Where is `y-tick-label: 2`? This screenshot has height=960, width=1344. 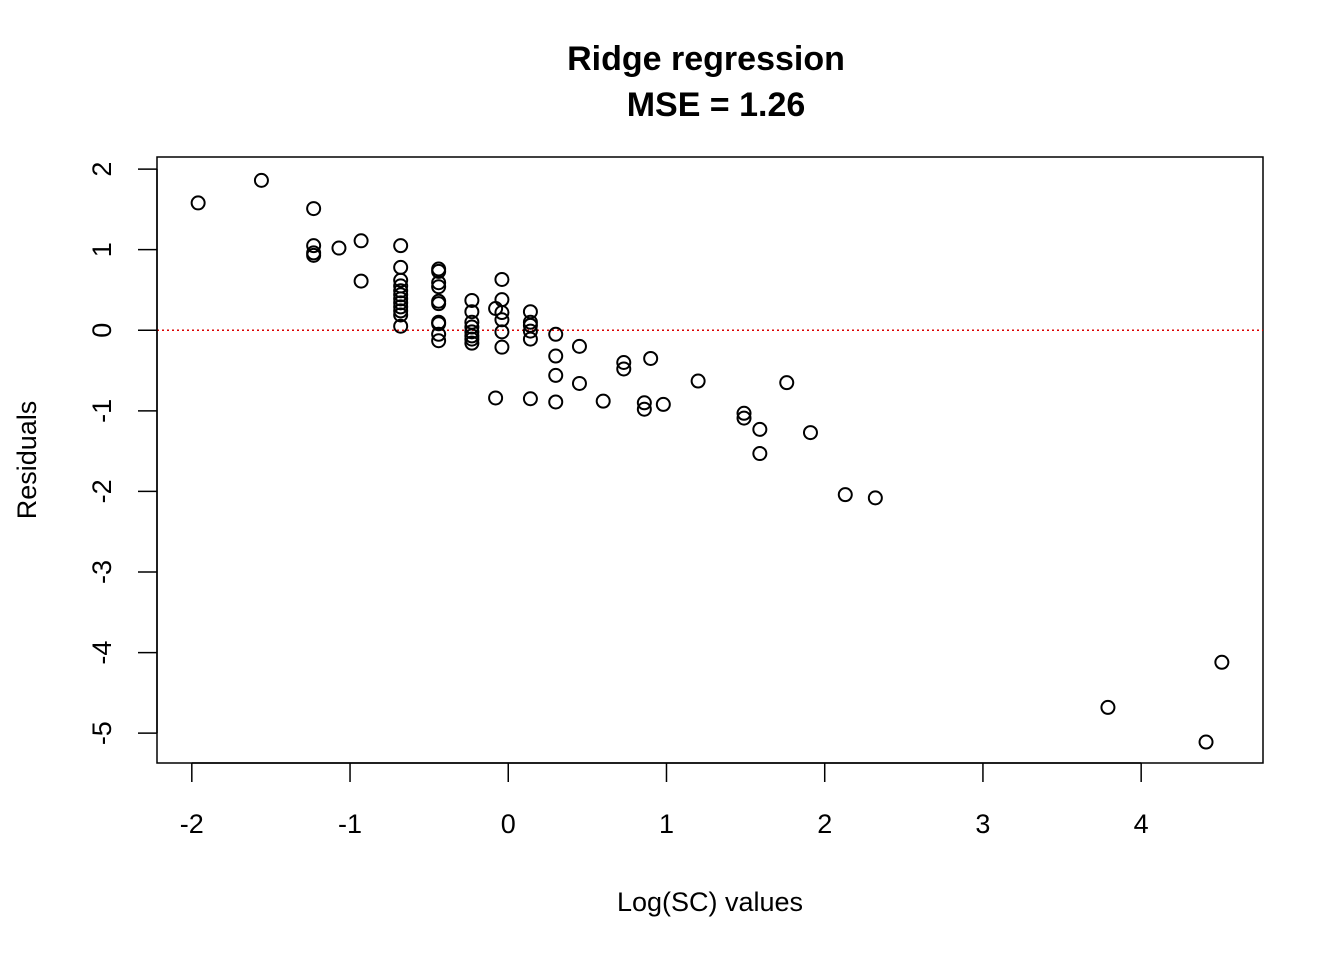 y-tick-label: 2 is located at coordinates (102, 169).